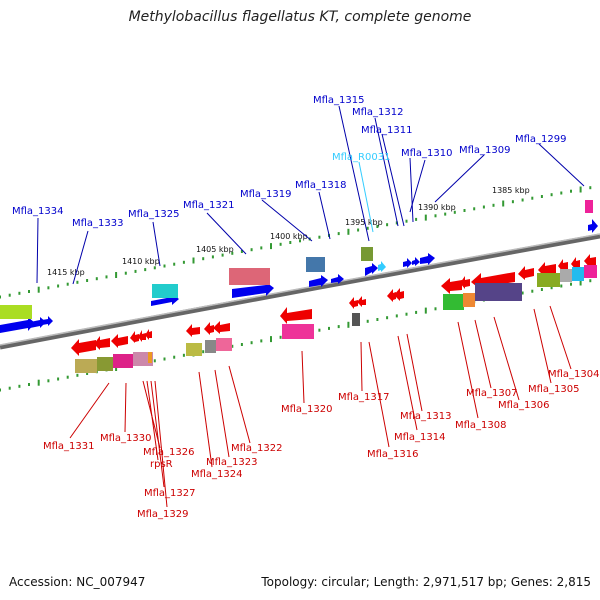 This screenshot has height=600, width=600. I want to click on gene-label: Mfla_1309, so click(485, 150).